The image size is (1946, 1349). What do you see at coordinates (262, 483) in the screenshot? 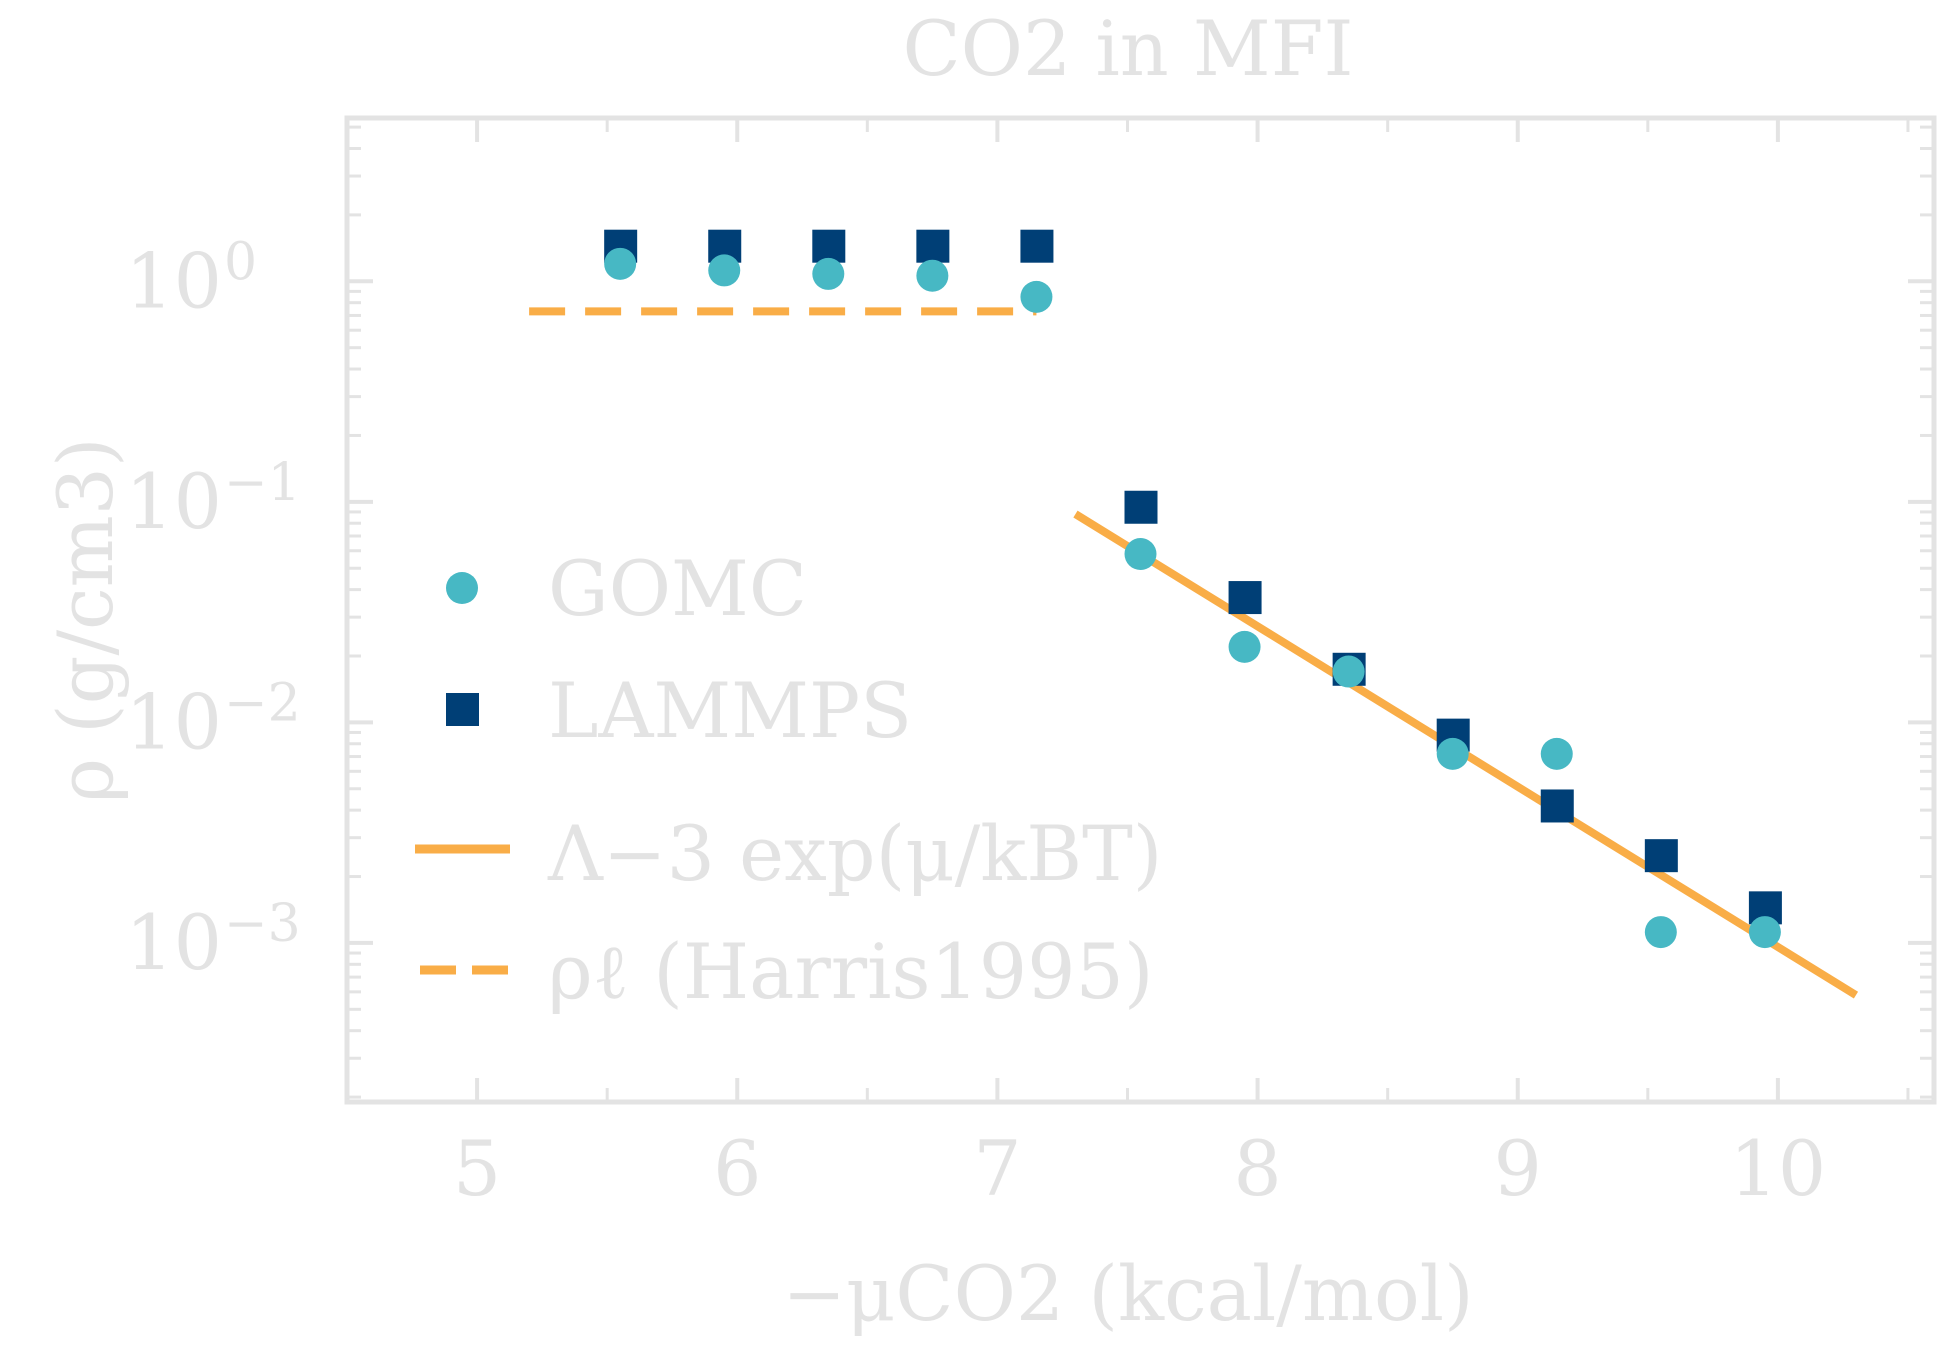
I see `y-tick-exponent: −1` at bounding box center [262, 483].